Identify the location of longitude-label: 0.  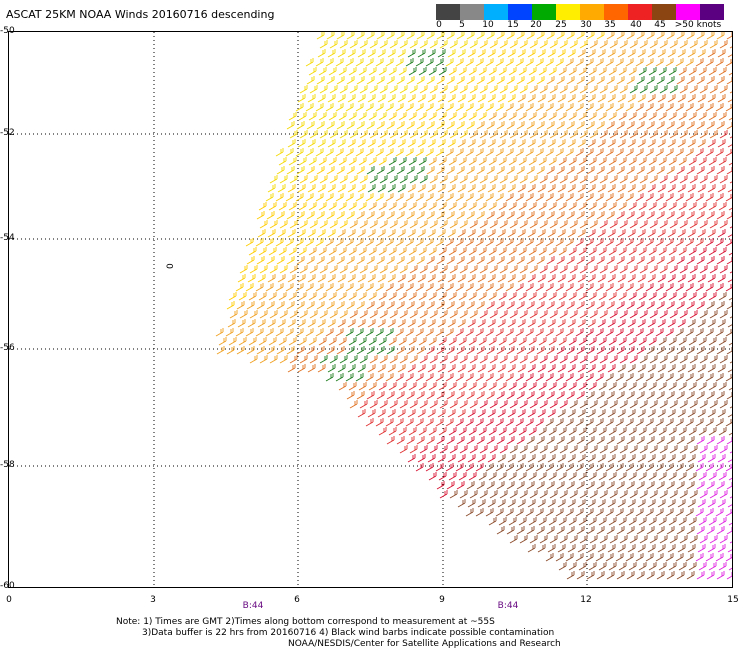
(9, 600).